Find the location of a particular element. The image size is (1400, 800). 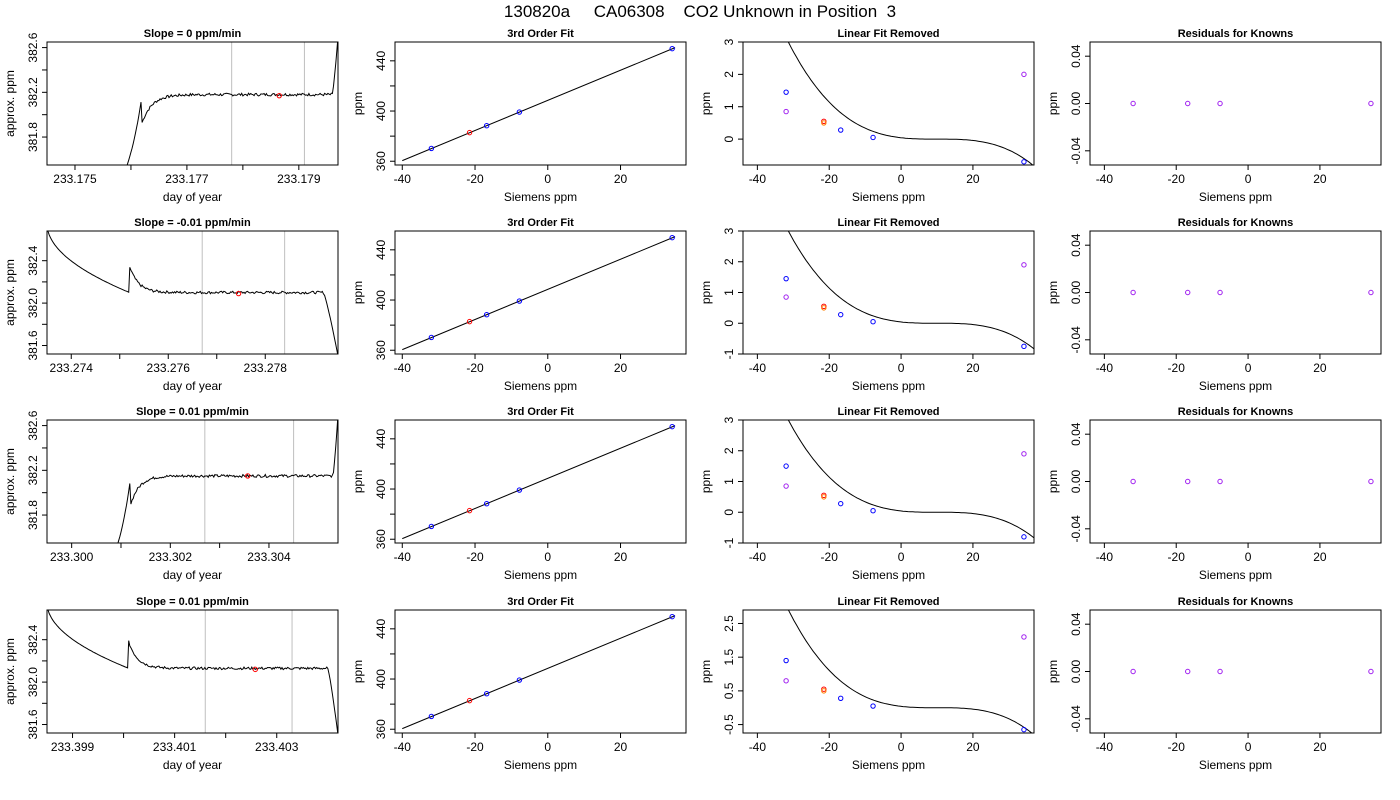

y-tick-label: 440 is located at coordinates (381, 628).